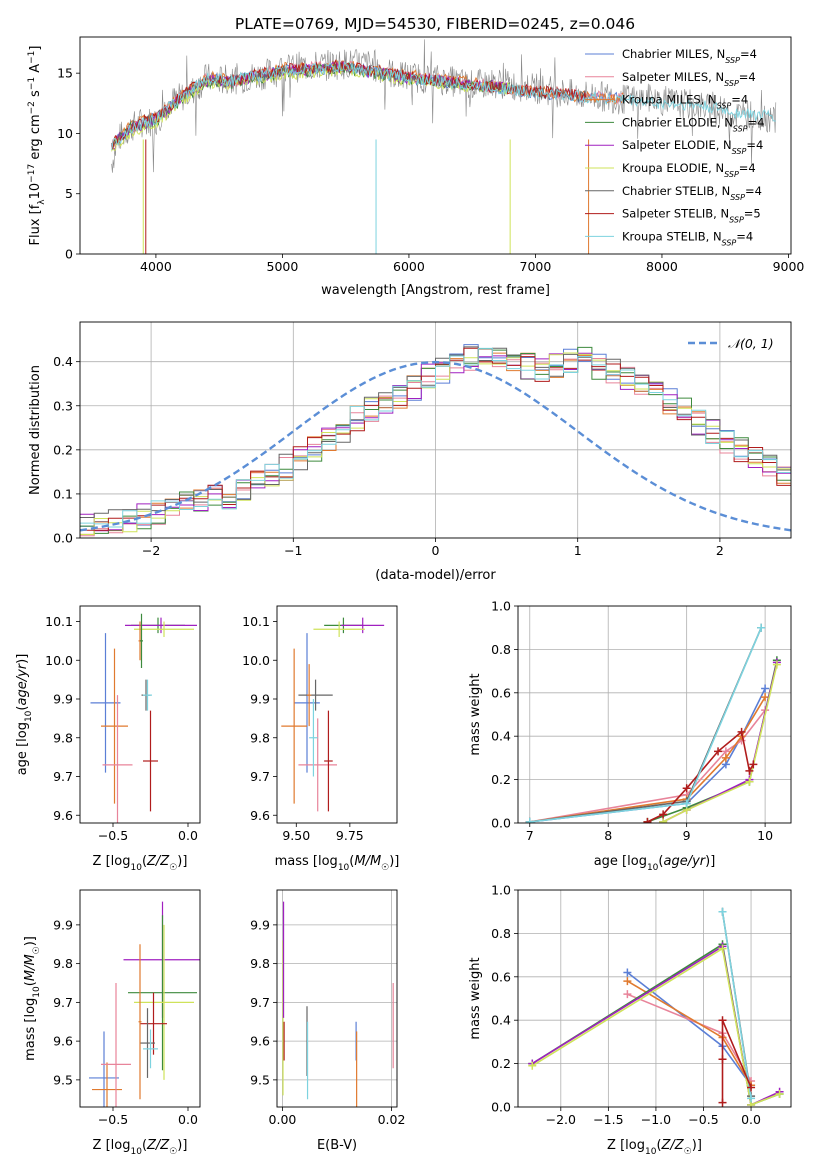 The height and width of the screenshot is (1170, 819). What do you see at coordinates (501, 606) in the screenshot?
I see `y-tick-label: 1.0` at bounding box center [501, 606].